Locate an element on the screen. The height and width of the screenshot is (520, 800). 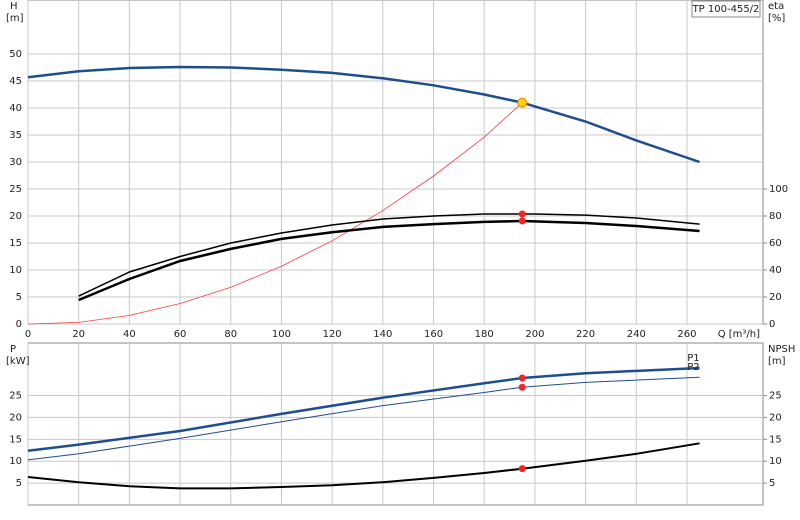
x-tick-label: 140 is located at coordinates (382, 334).